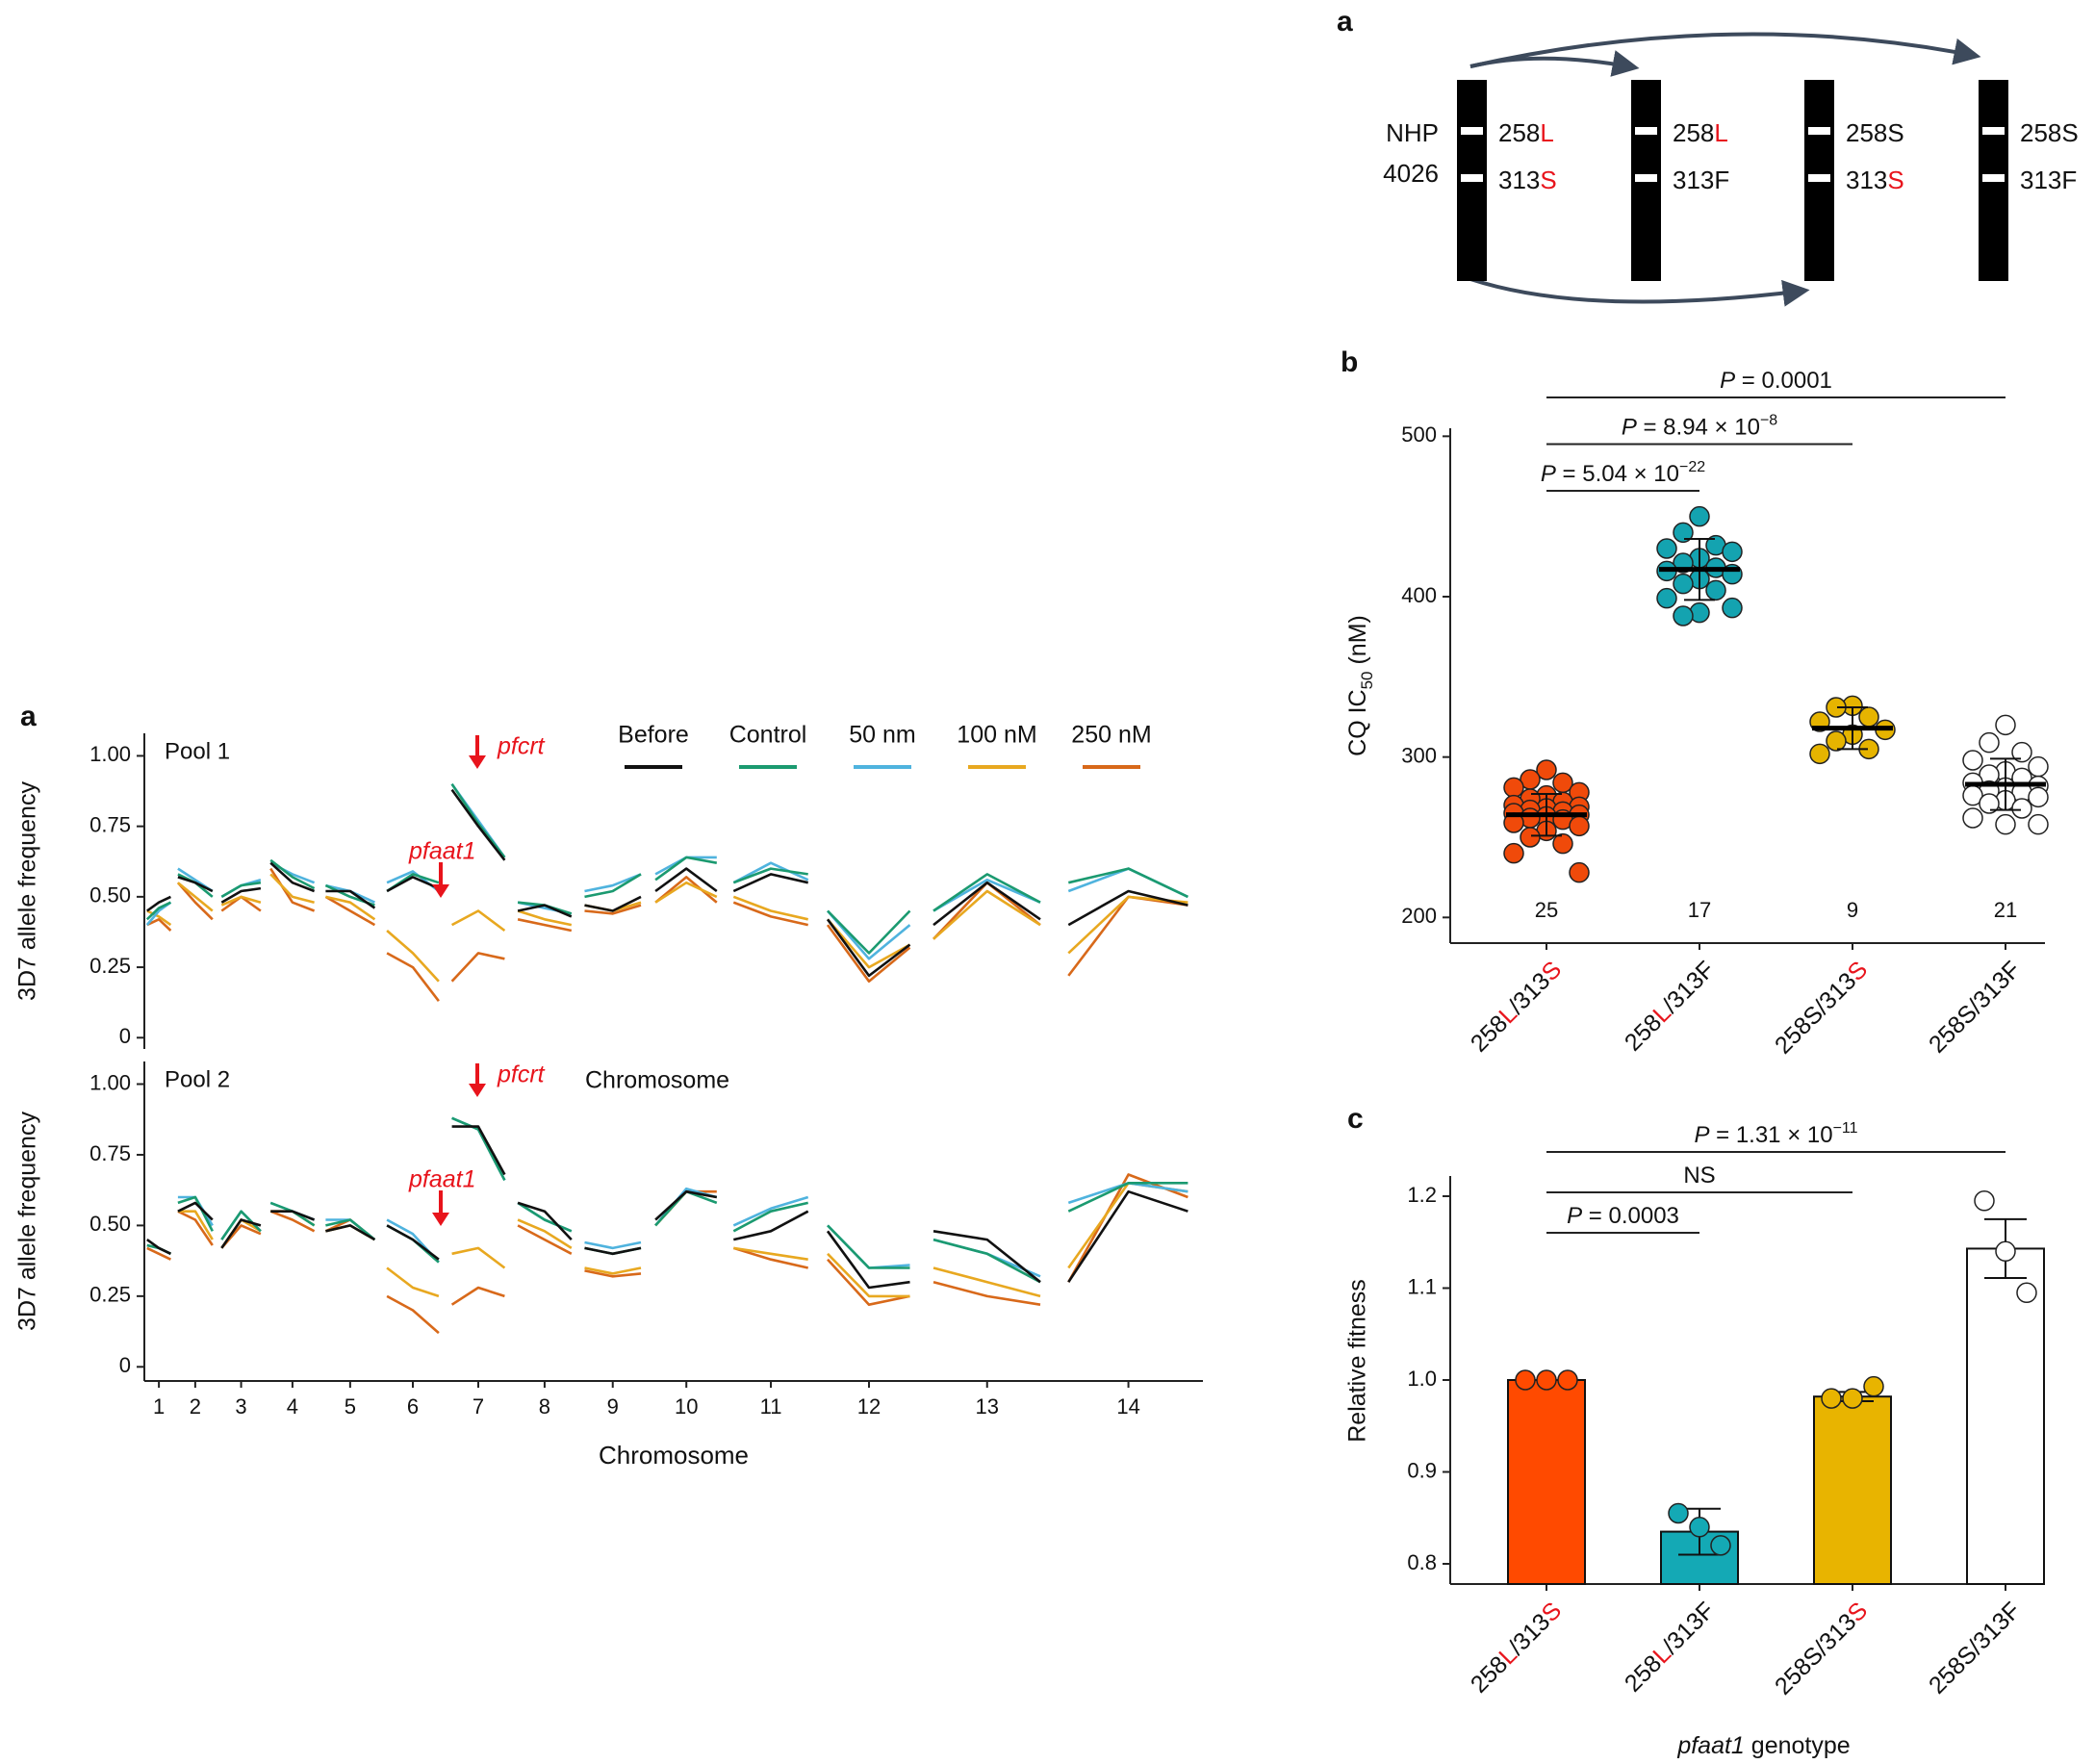  I want to click on x-axis-label: Chromosome, so click(674, 1455).